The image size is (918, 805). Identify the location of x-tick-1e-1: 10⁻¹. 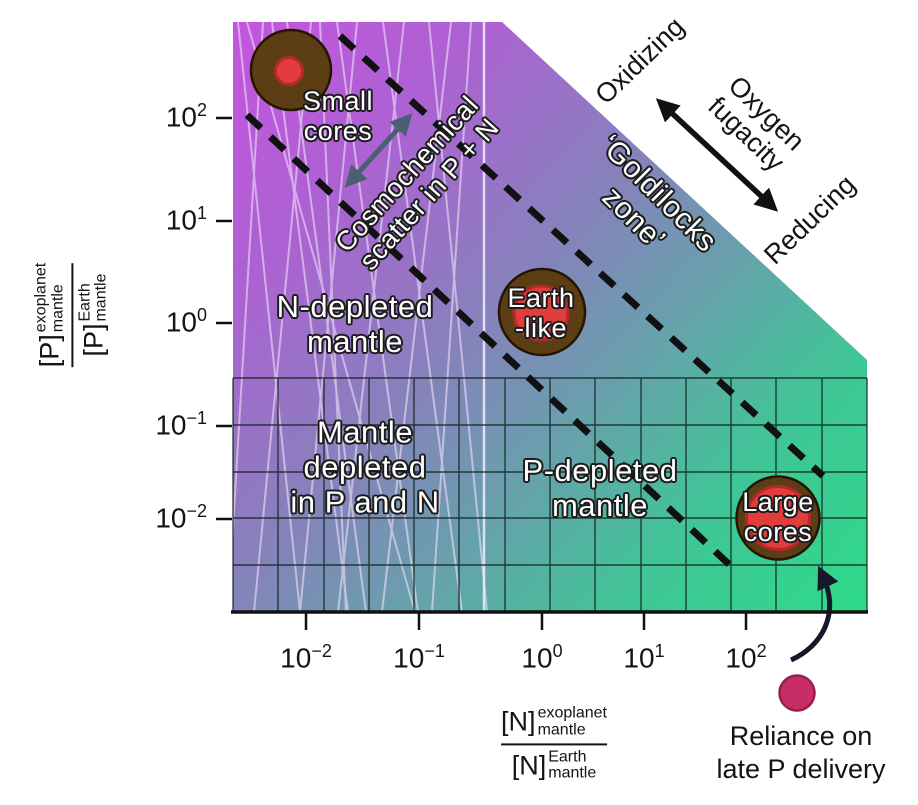
(419, 657).